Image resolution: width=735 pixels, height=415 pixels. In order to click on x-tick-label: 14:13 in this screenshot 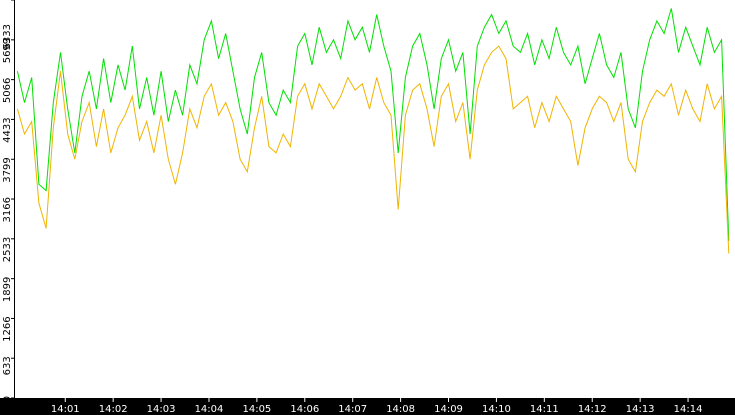, I will do `click(640, 409)`.